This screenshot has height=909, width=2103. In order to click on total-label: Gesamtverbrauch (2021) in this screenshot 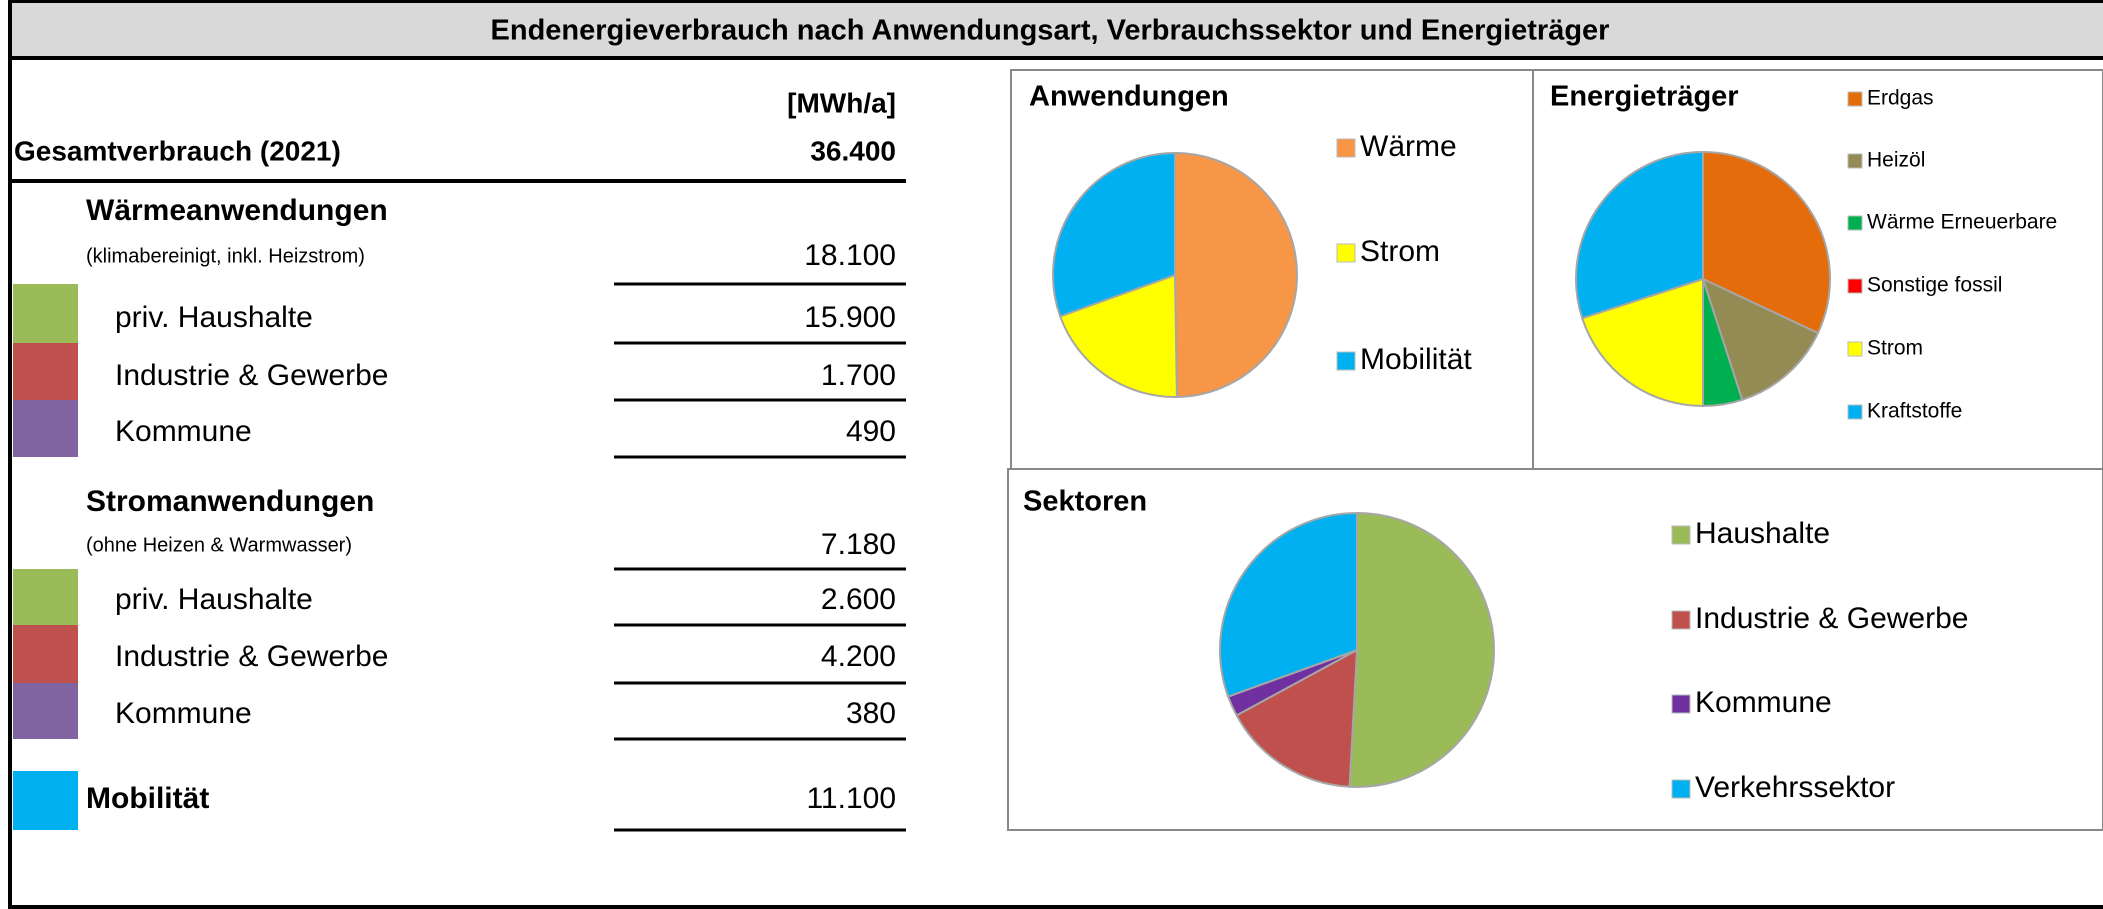, I will do `click(177, 150)`.